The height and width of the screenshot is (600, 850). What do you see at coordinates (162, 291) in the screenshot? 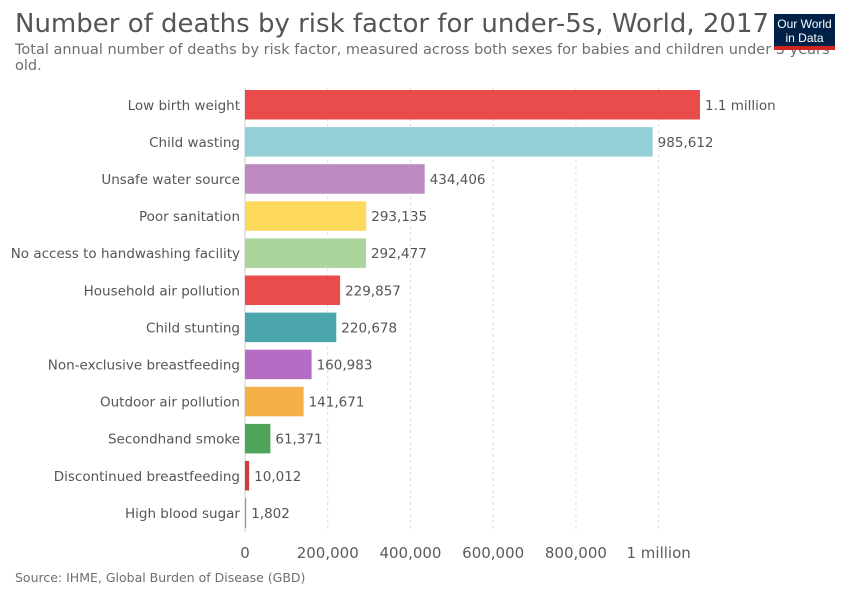
I see `category-label: Household air pollution` at bounding box center [162, 291].